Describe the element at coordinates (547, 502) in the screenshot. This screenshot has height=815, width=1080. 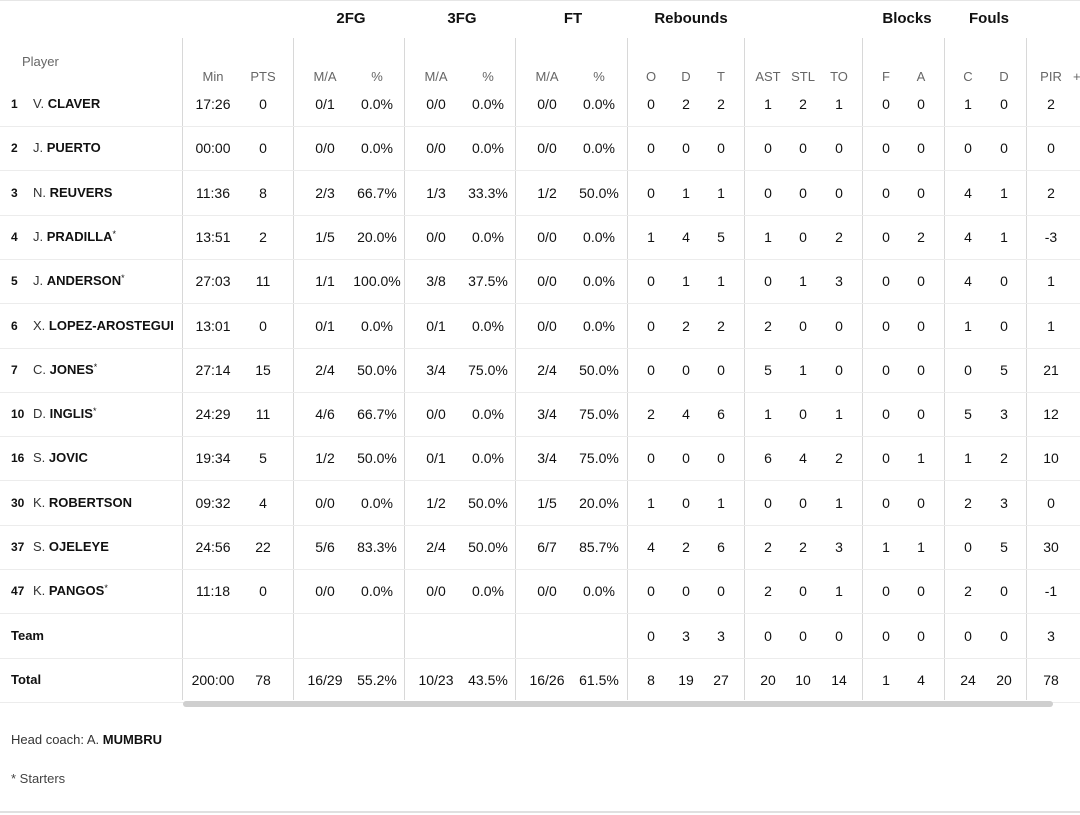
I see `stat-ft-ma: 1/5` at that location.